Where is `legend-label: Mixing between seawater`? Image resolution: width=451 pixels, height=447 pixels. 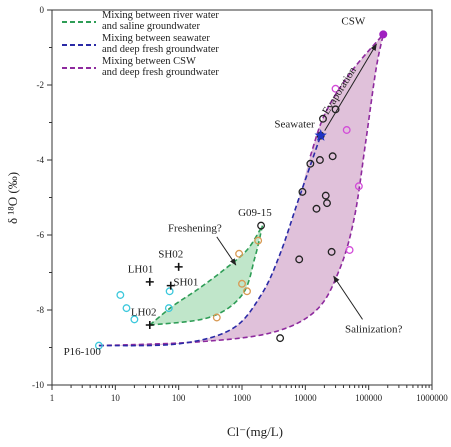 legend-label: Mixing between seawater is located at coordinates (156, 38).